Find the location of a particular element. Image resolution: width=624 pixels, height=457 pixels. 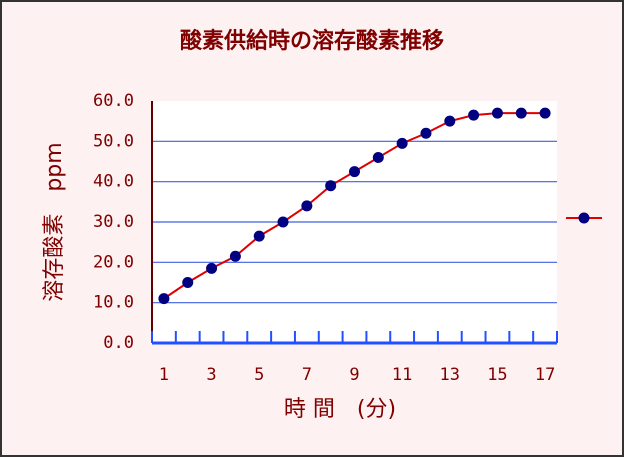

x-tick-label: 17 is located at coordinates (545, 375).